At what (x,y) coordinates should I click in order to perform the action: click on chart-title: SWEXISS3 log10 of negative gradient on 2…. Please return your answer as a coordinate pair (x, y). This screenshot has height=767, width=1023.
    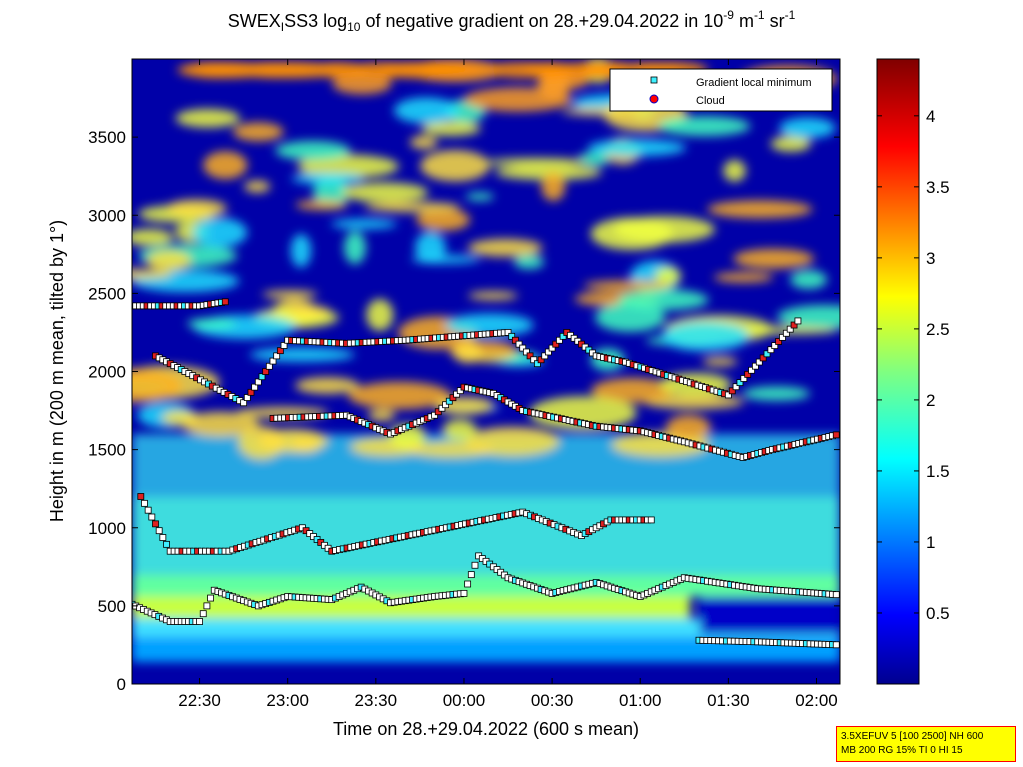
    Looking at the image, I should click on (511, 21).